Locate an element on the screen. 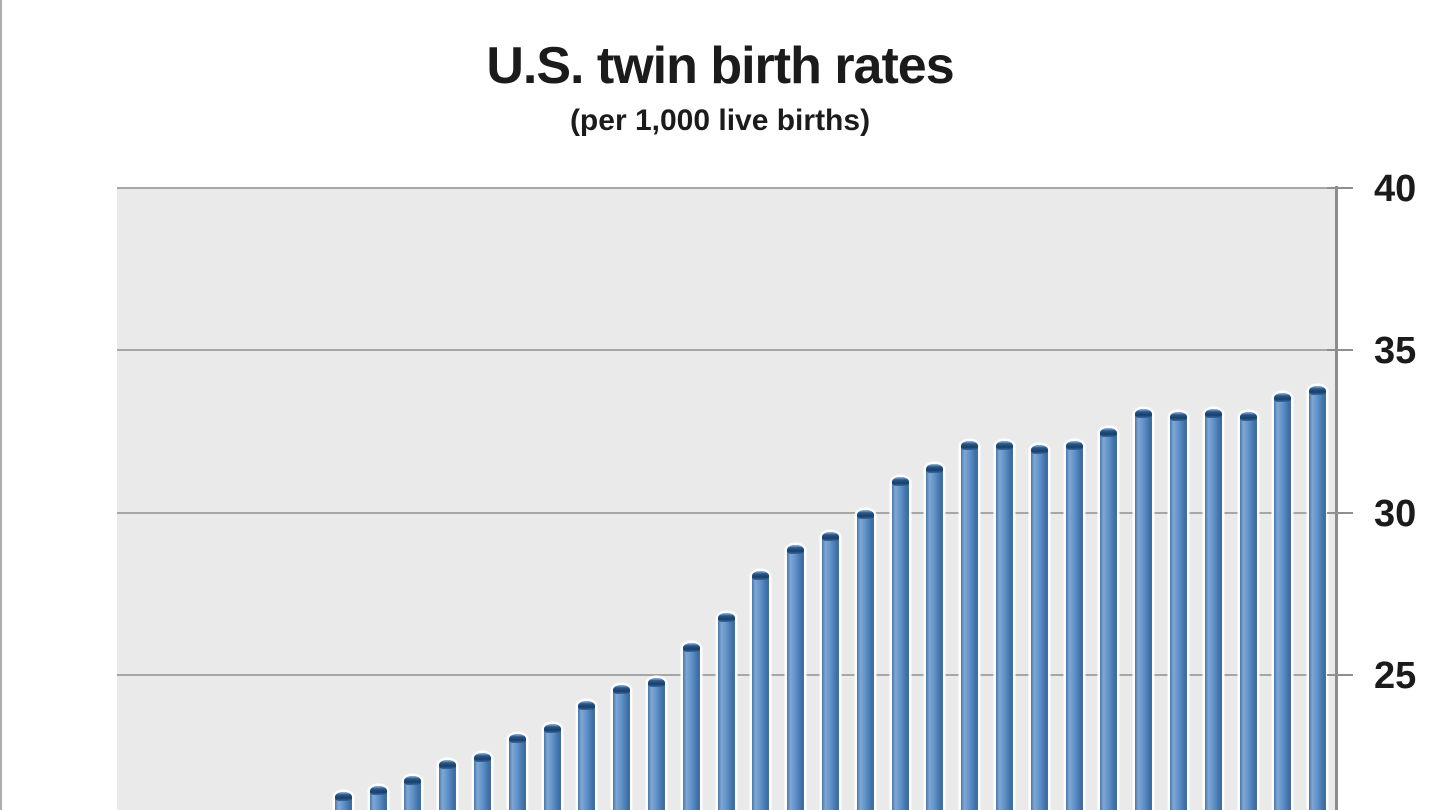 The image size is (1440, 810). chart-title: U.S. twin birth rates is located at coordinates (720, 66).